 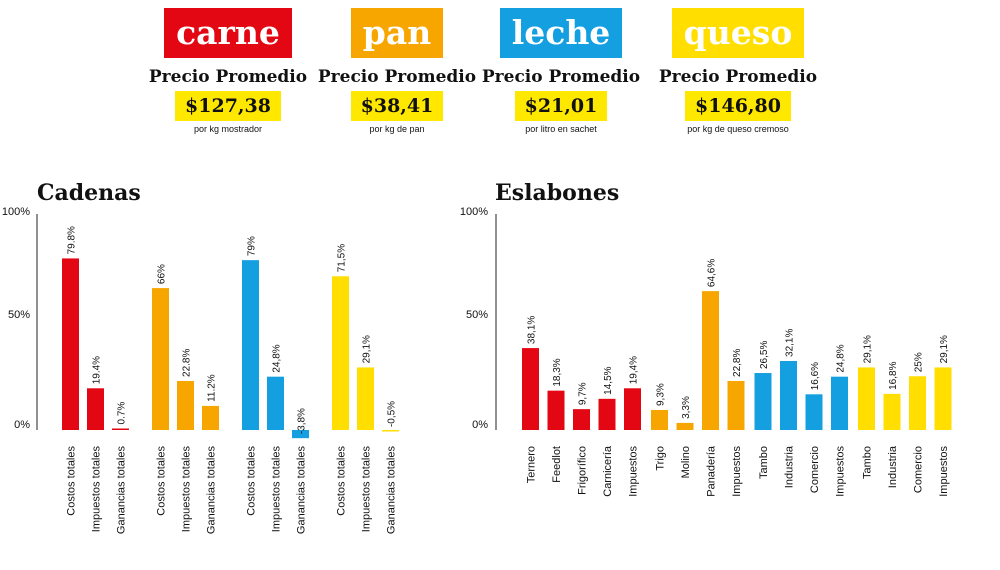 I want to click on bar-value-label: 16,8%, so click(x=893, y=375).